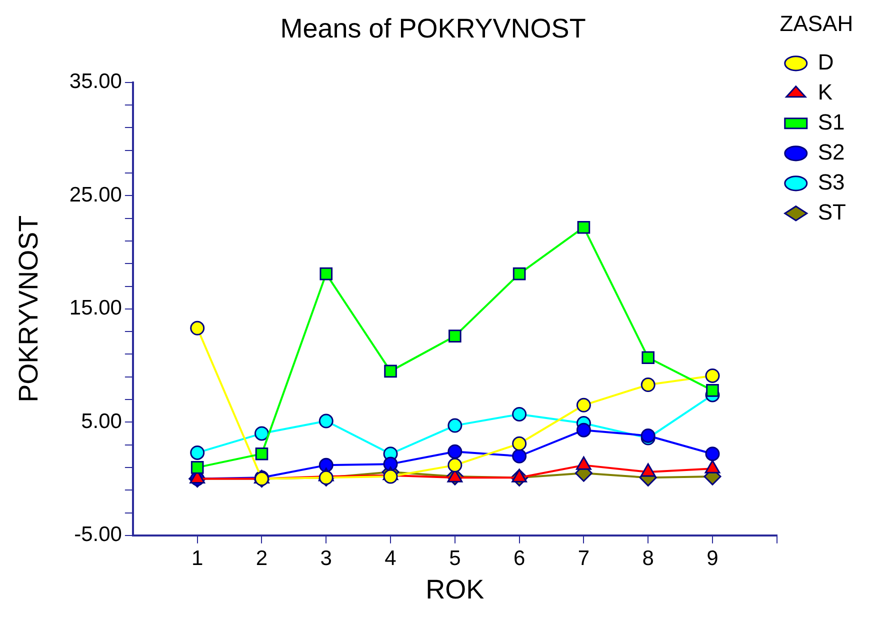  What do you see at coordinates (98, 534) in the screenshot?
I see `y-tick-label: -5.00` at bounding box center [98, 534].